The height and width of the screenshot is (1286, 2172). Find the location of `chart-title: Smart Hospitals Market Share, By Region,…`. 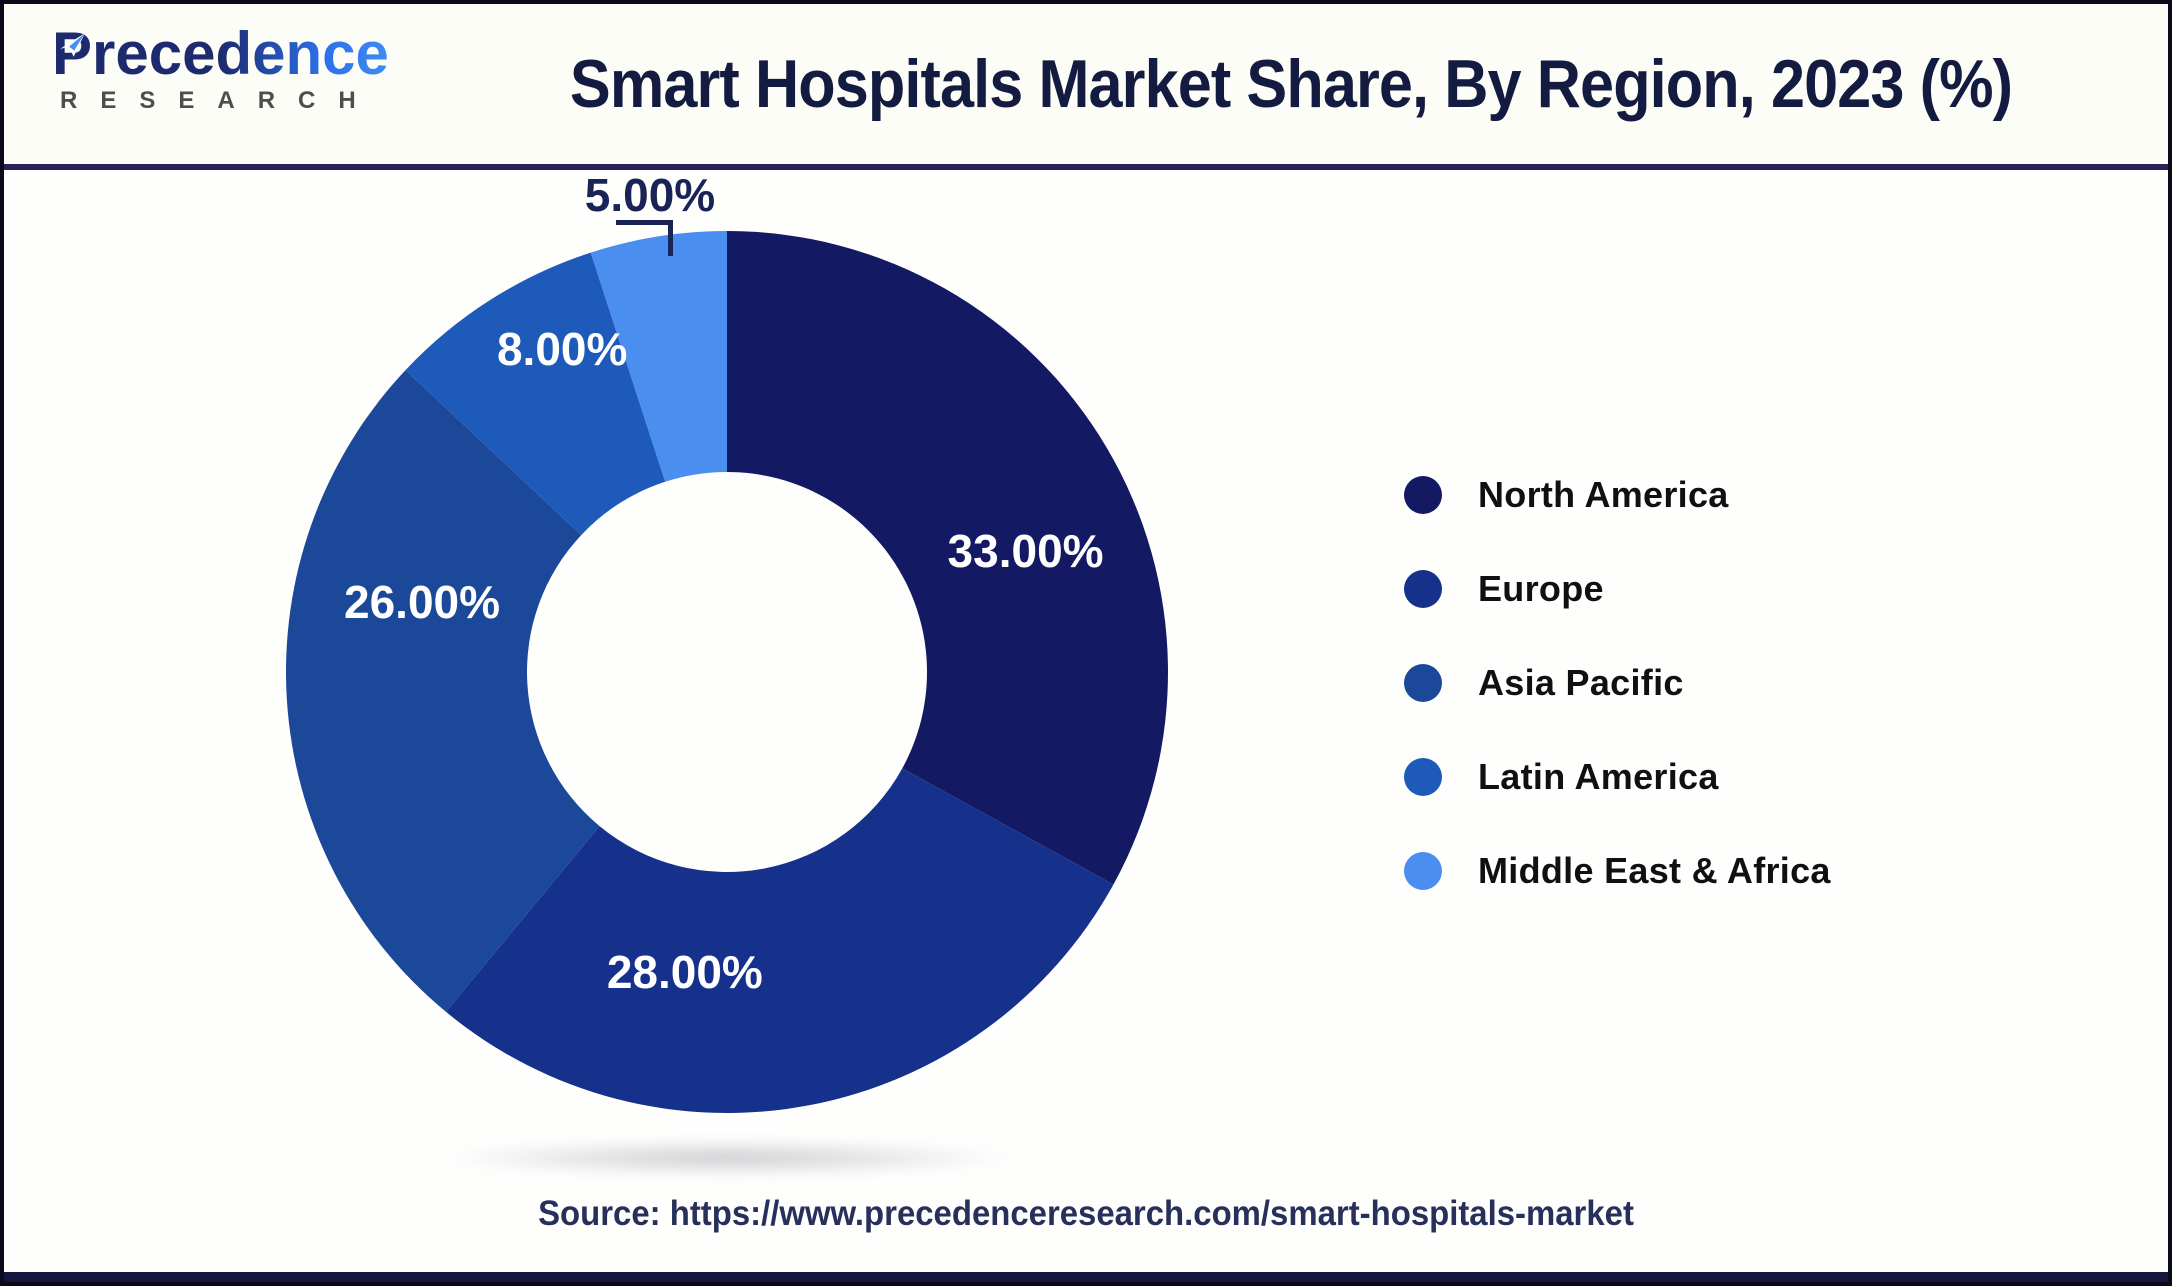

chart-title: Smart Hospitals Market Share, By Region,… is located at coordinates (1291, 84).